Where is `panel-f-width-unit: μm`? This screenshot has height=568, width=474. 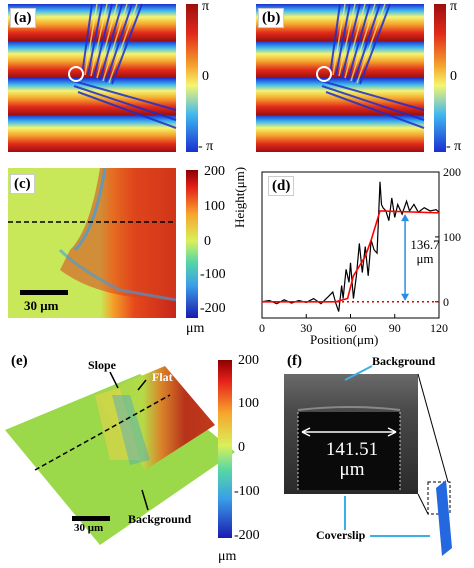
panel-f-width-unit: μm is located at coordinates (352, 469).